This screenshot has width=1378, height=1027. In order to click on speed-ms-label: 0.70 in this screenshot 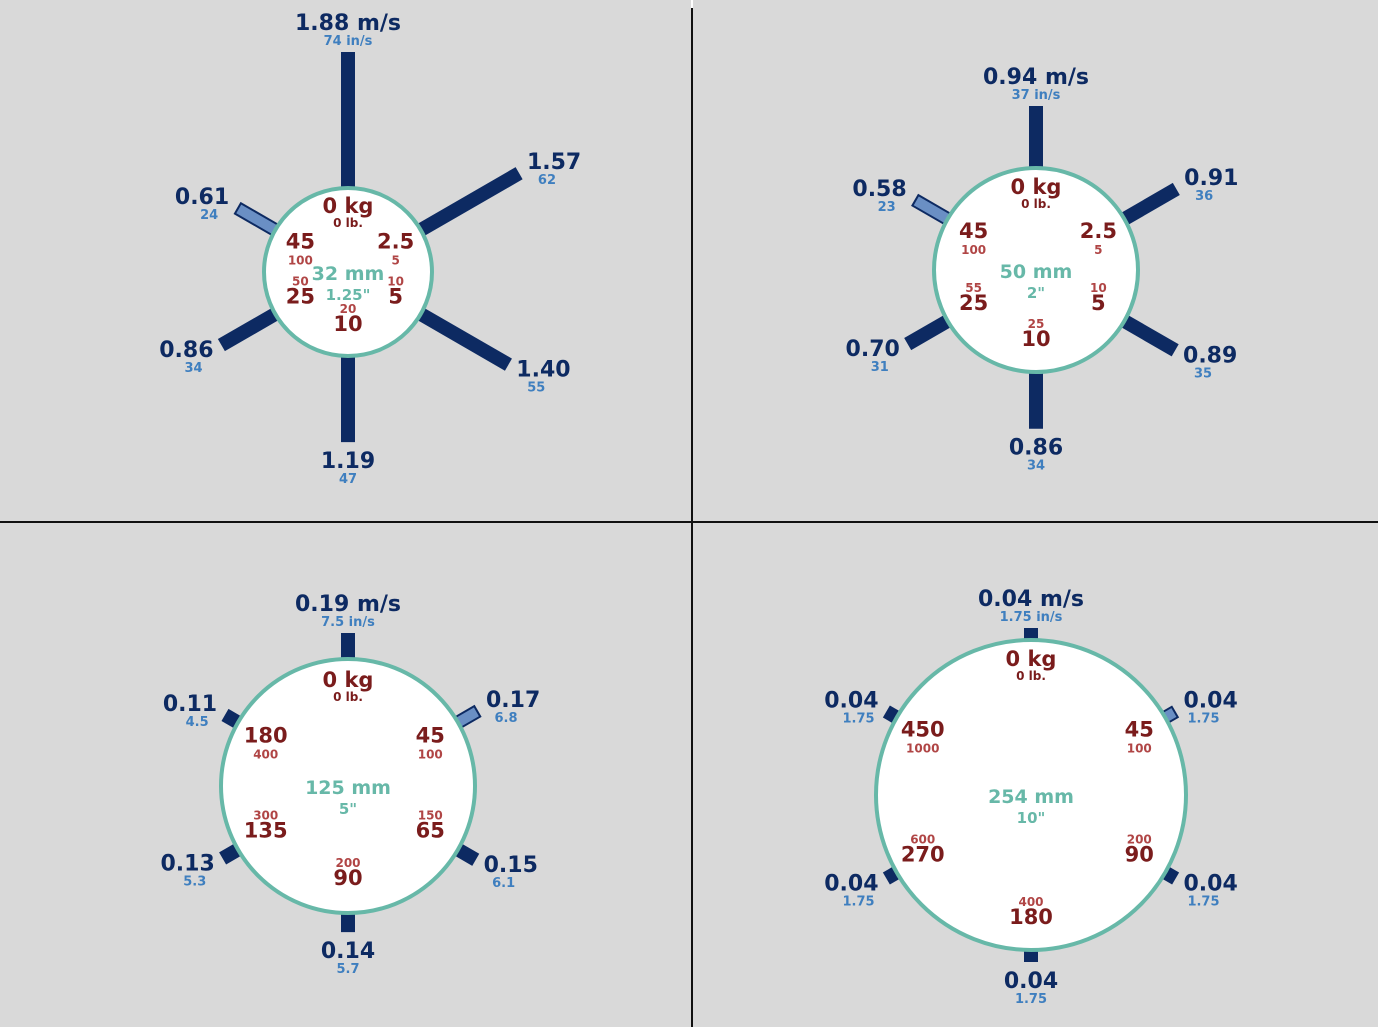, I will do `click(873, 349)`.